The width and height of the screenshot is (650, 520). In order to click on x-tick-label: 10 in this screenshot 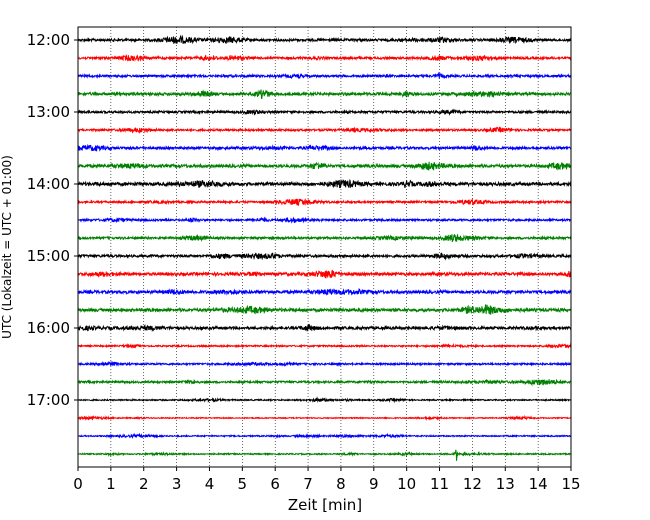, I will do `click(406, 484)`.